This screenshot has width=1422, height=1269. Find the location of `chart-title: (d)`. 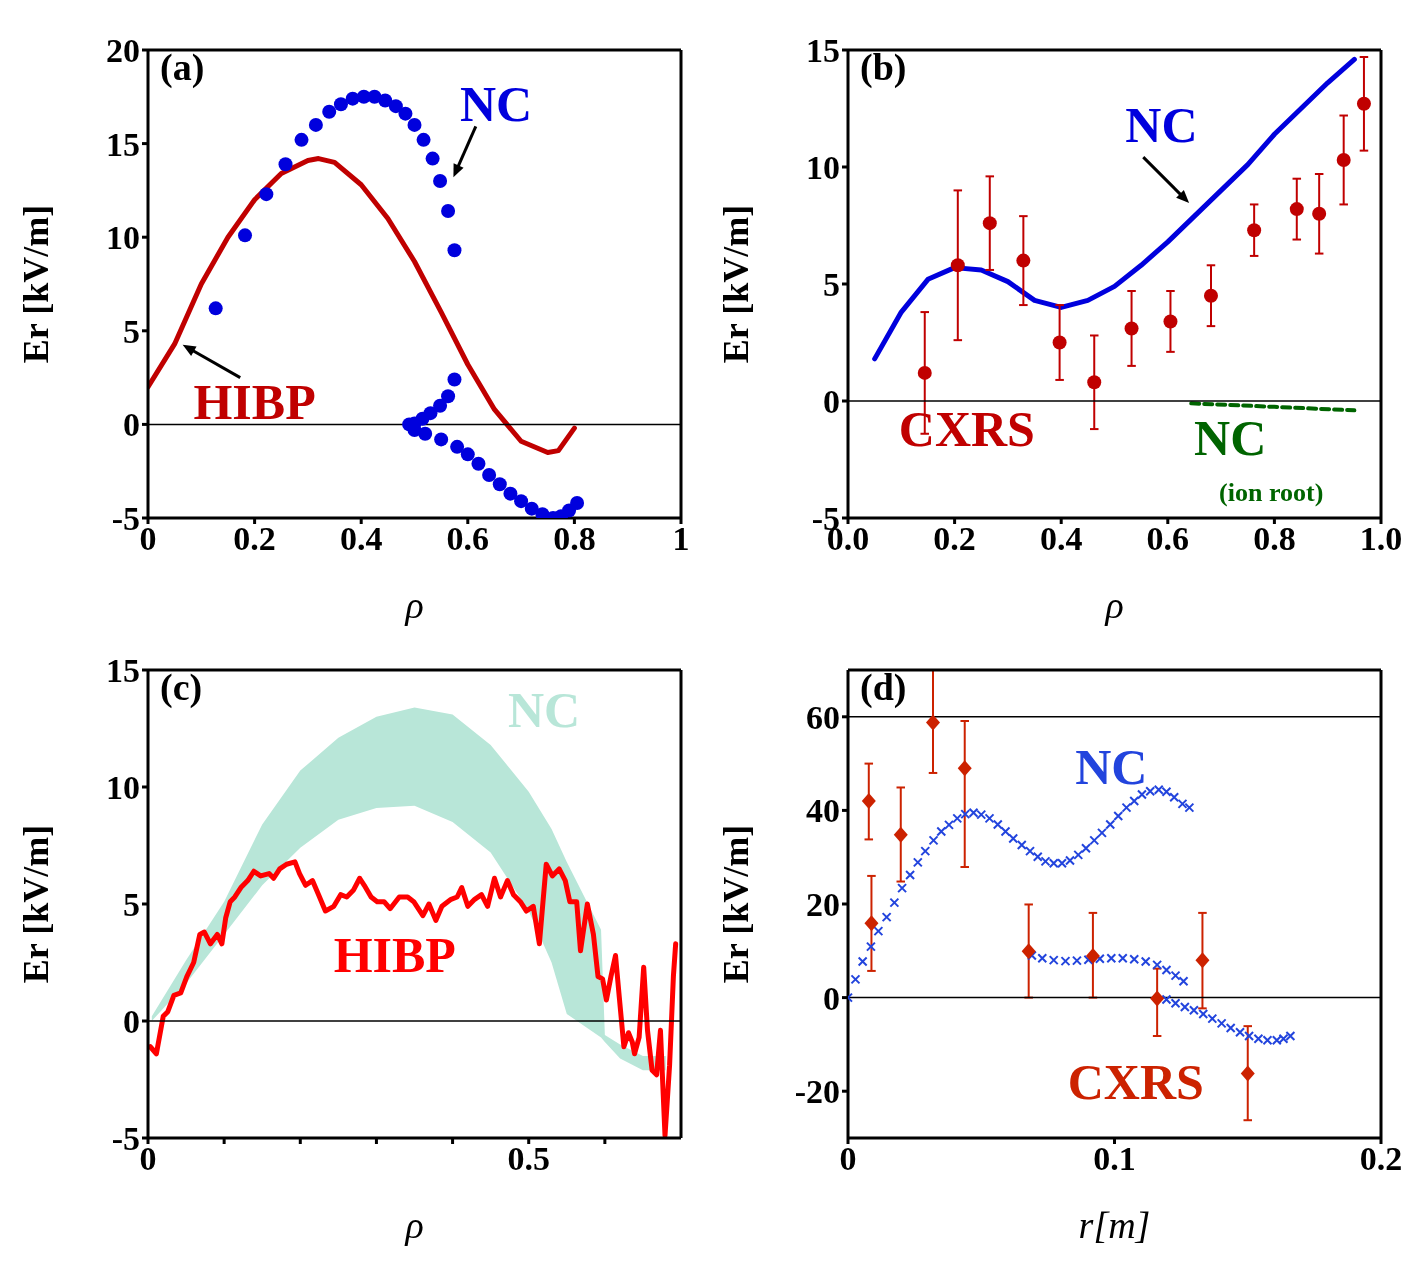

chart-title: (d) is located at coordinates (883, 687).